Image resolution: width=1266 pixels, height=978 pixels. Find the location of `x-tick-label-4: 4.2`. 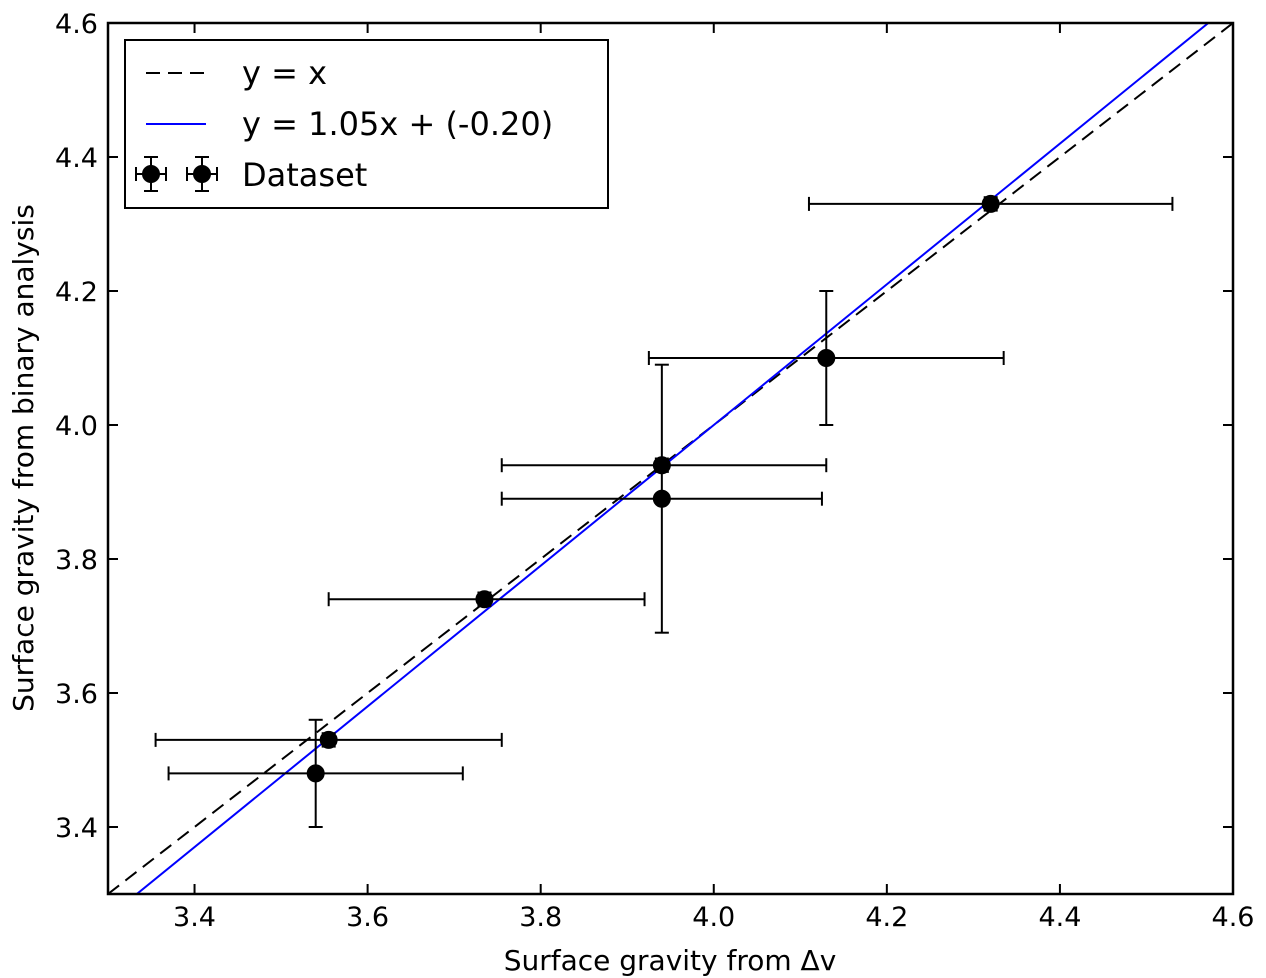

x-tick-label-4: 4.2 is located at coordinates (886, 917).